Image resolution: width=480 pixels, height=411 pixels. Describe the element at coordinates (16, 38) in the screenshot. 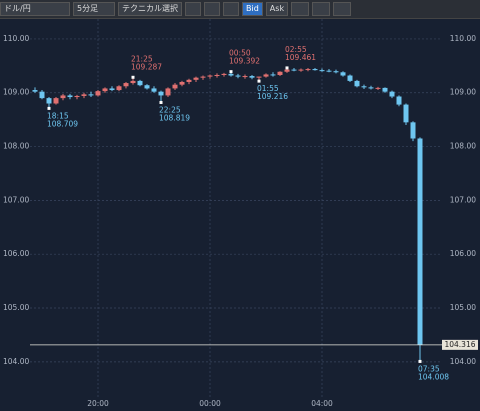

I see `y-tick-label: 110.00` at that location.